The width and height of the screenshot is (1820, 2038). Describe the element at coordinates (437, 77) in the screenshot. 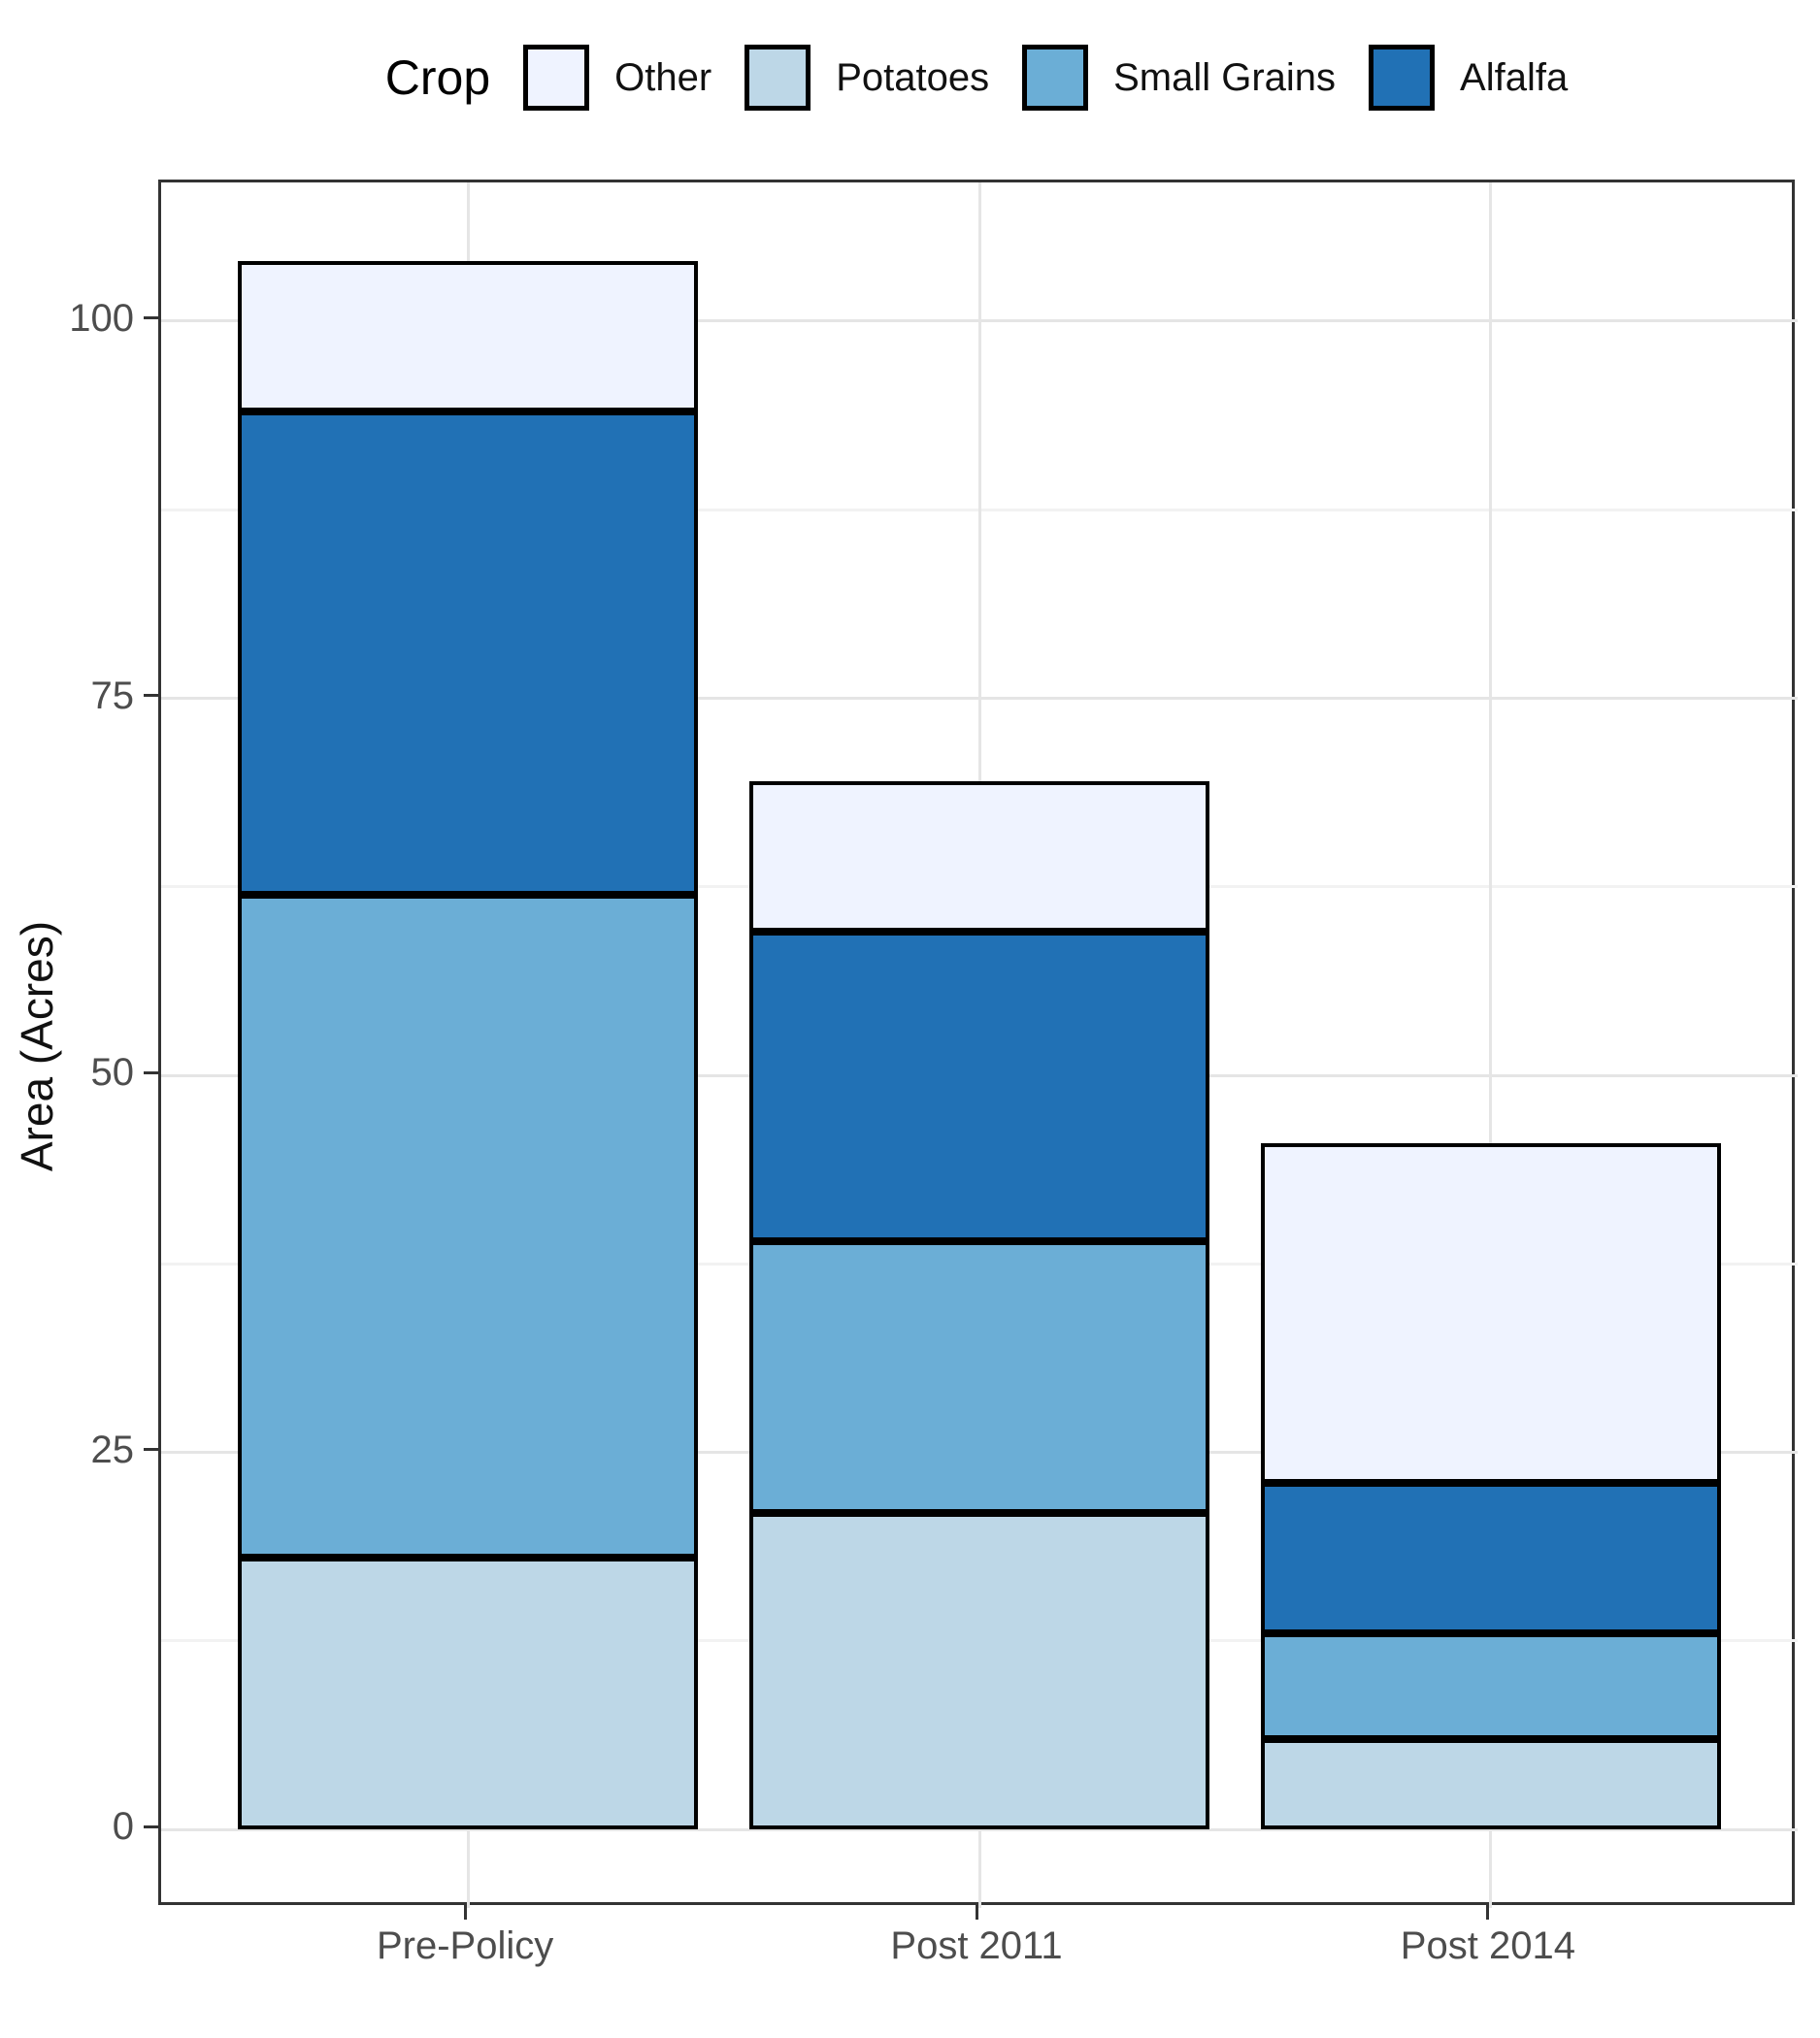

I see `legend-title: Crop` at that location.